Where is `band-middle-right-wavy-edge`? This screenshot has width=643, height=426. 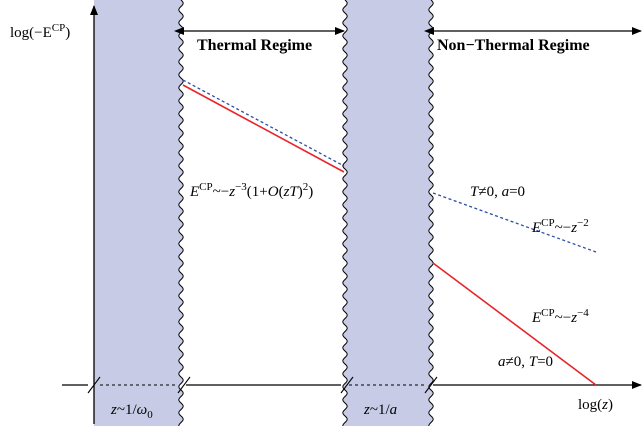 band-middle-right-wavy-edge is located at coordinates (431, 213).